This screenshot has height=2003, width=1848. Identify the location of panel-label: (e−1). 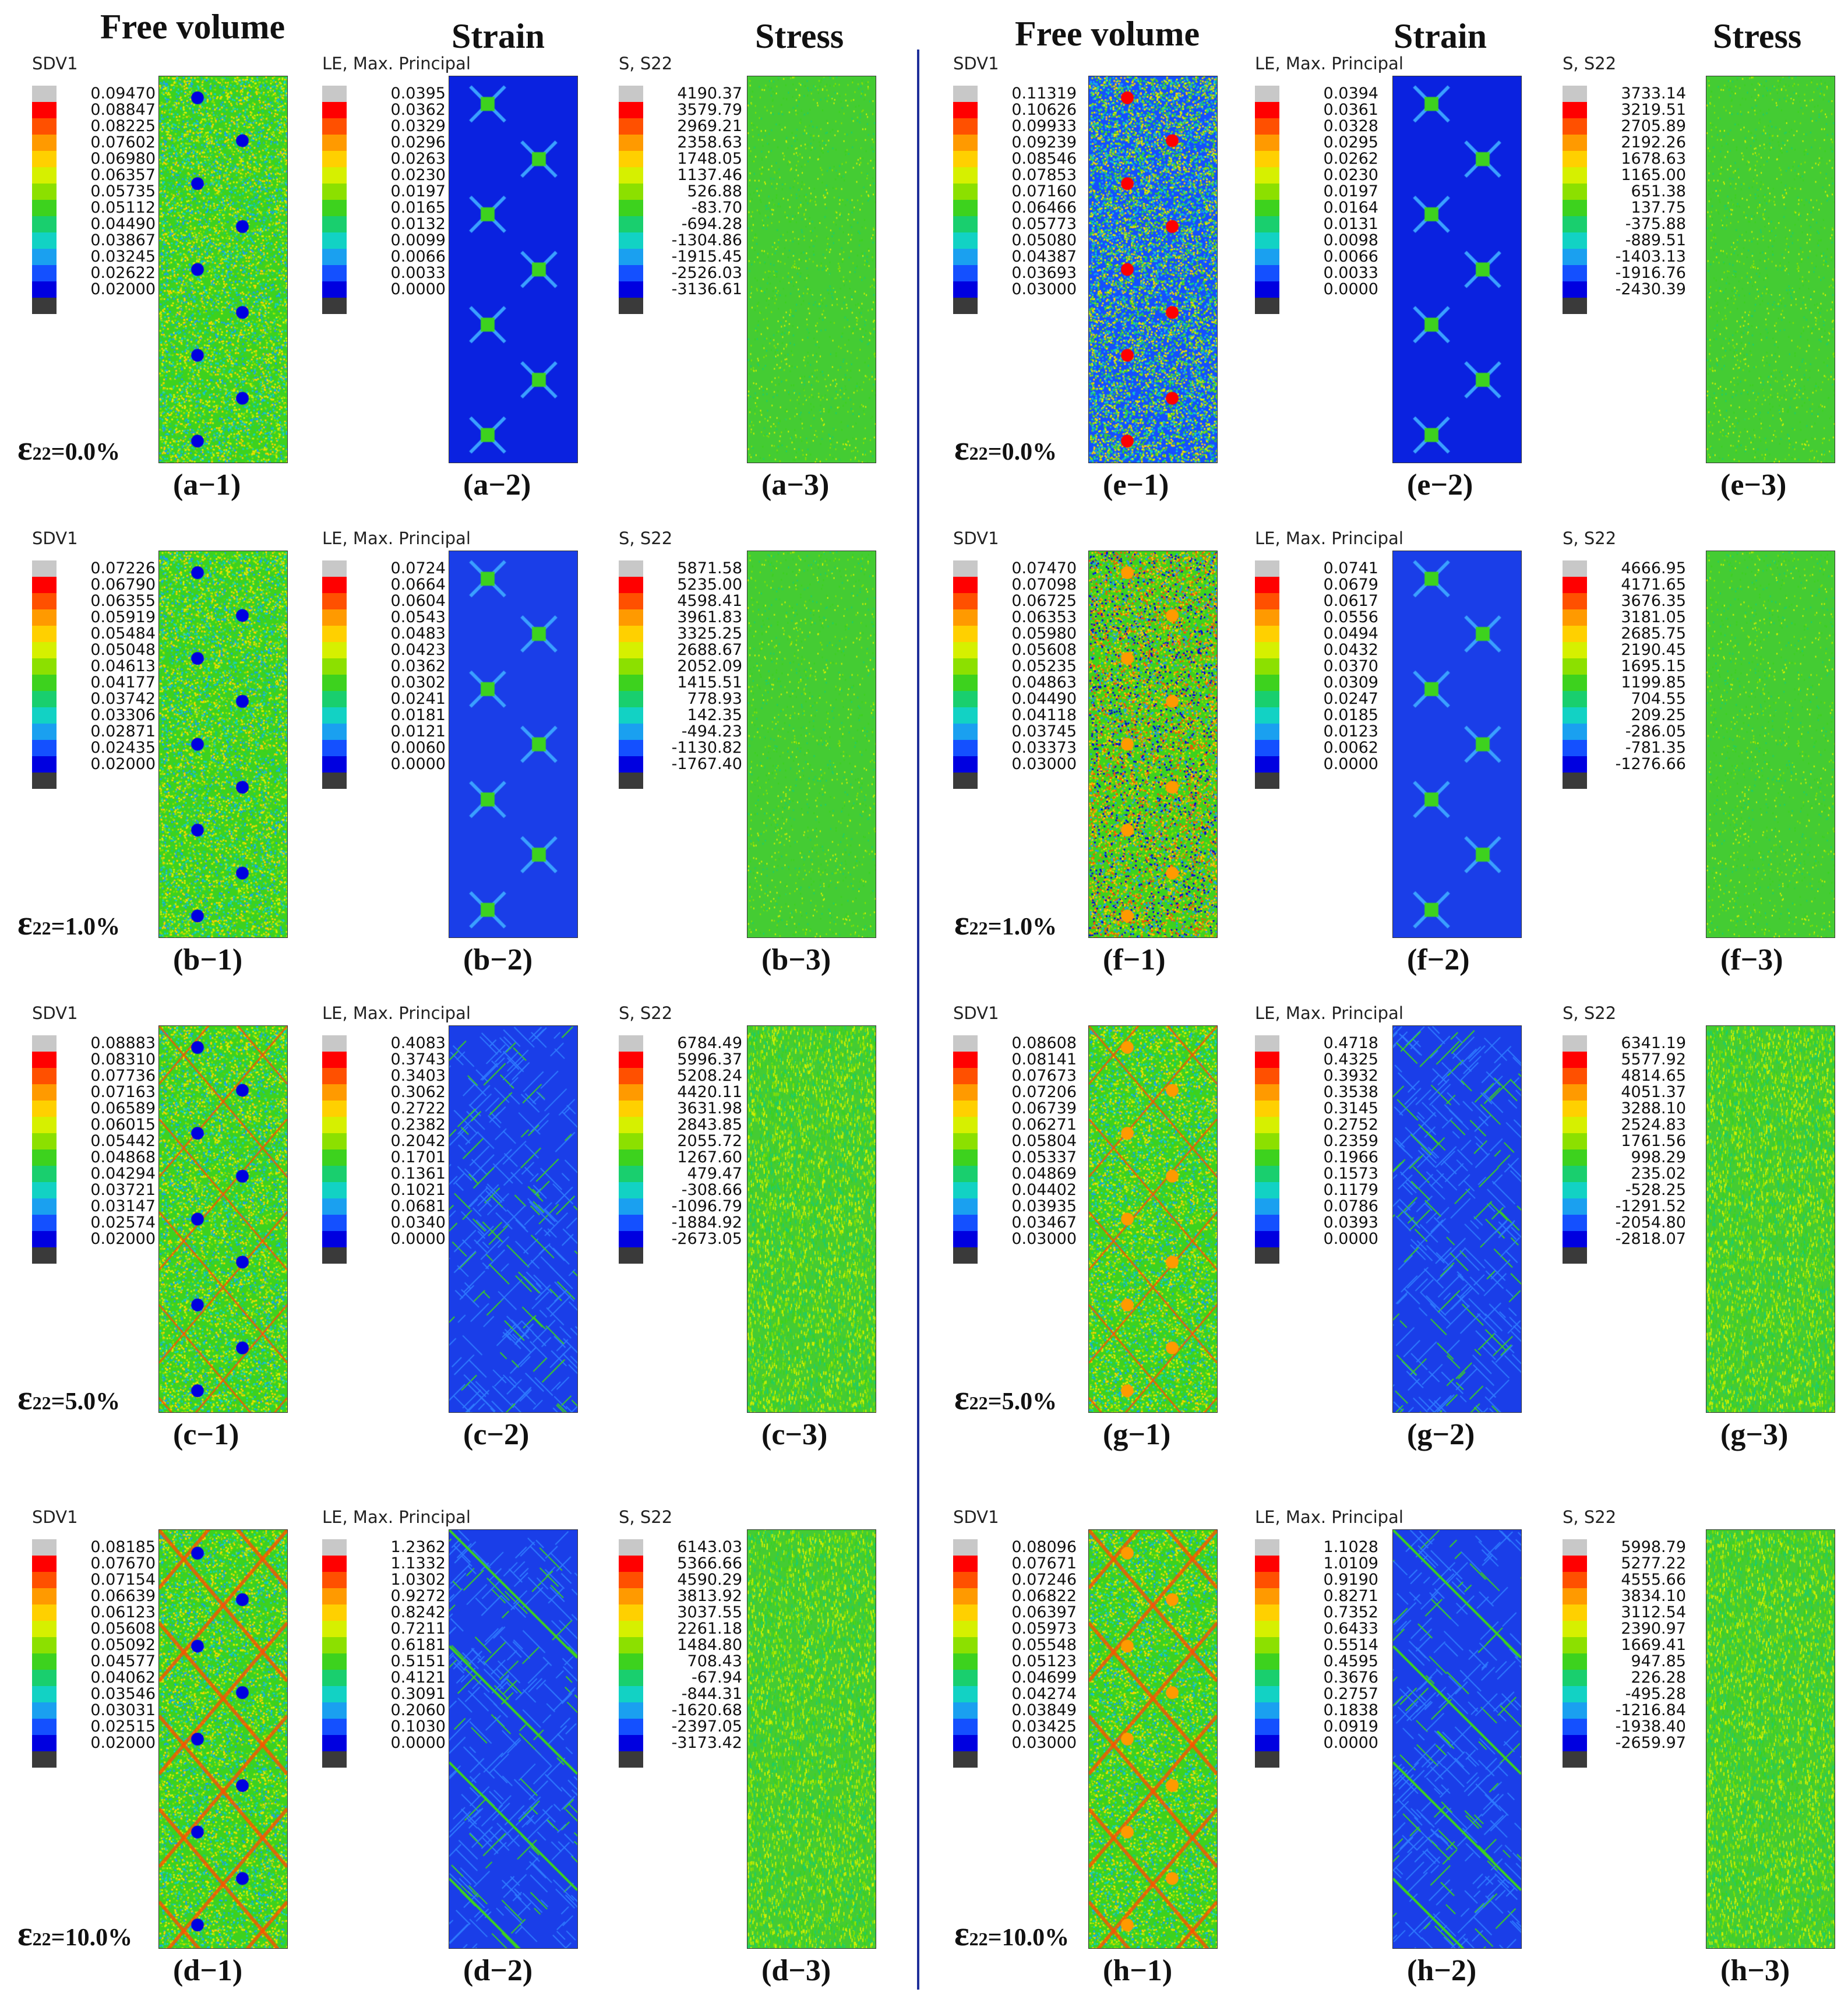
(1136, 485).